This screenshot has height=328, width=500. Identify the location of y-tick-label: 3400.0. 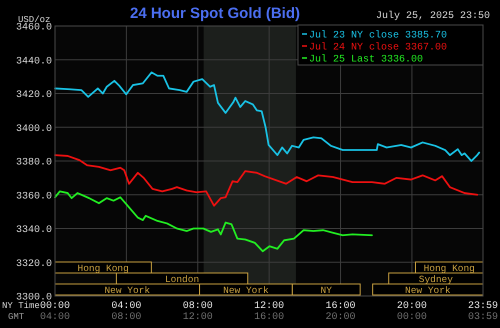
(34, 129).